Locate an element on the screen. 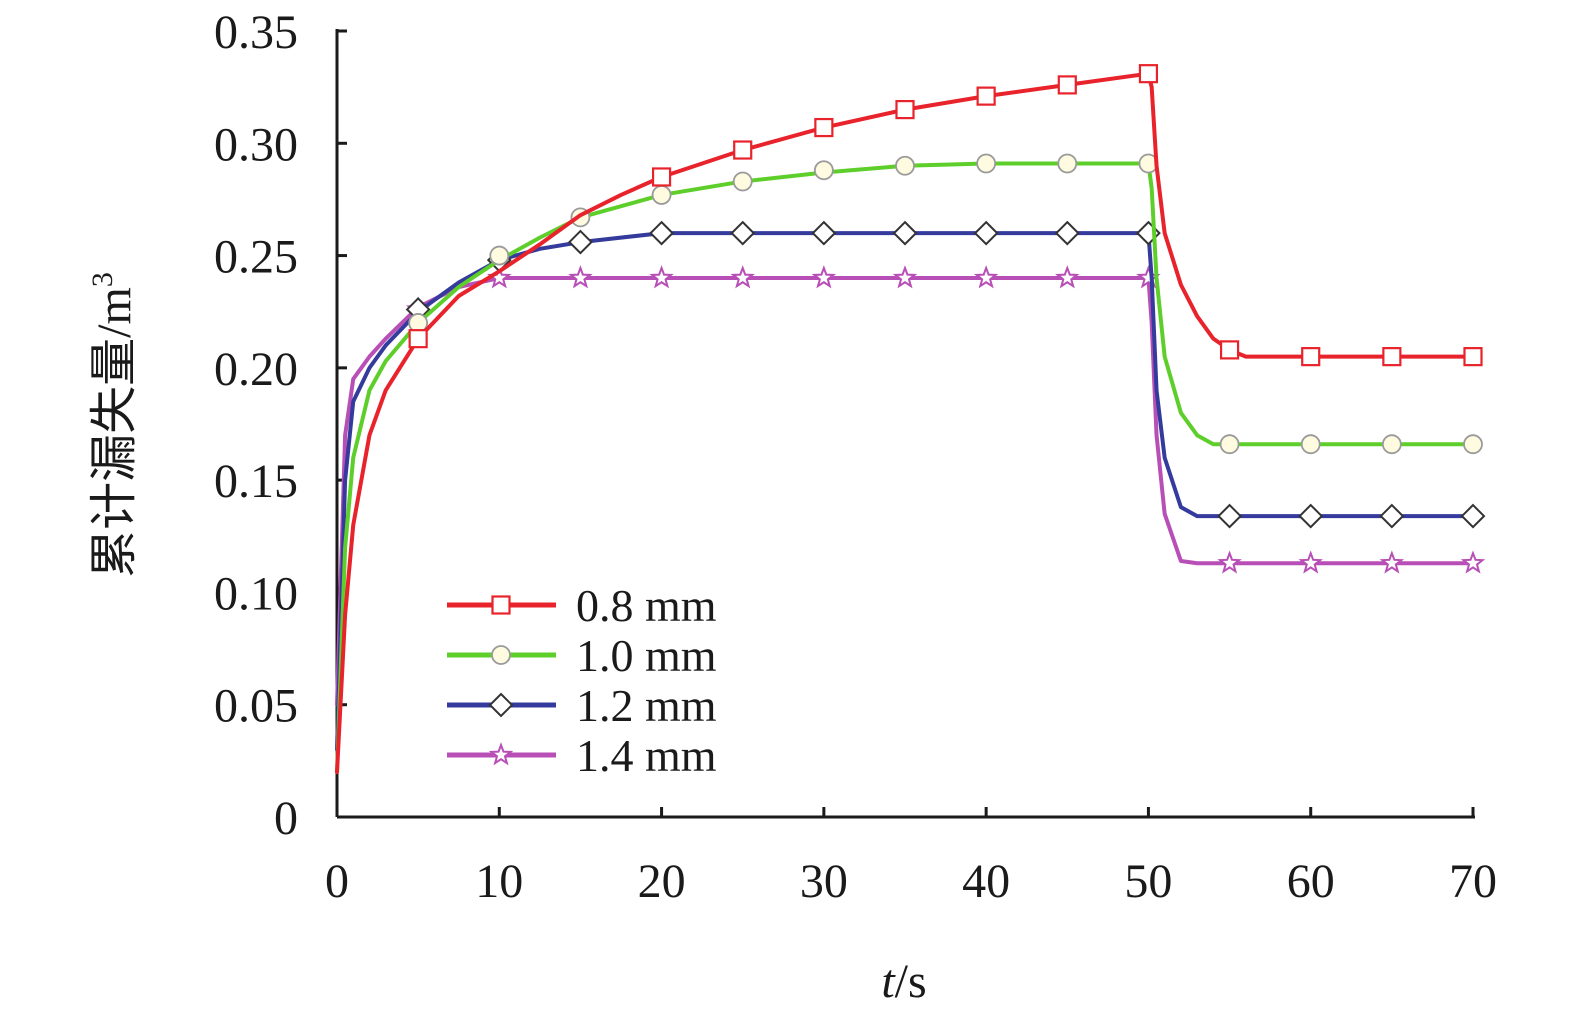 The width and height of the screenshot is (1575, 1020). y-tick-label: 0.35 is located at coordinates (256, 32).